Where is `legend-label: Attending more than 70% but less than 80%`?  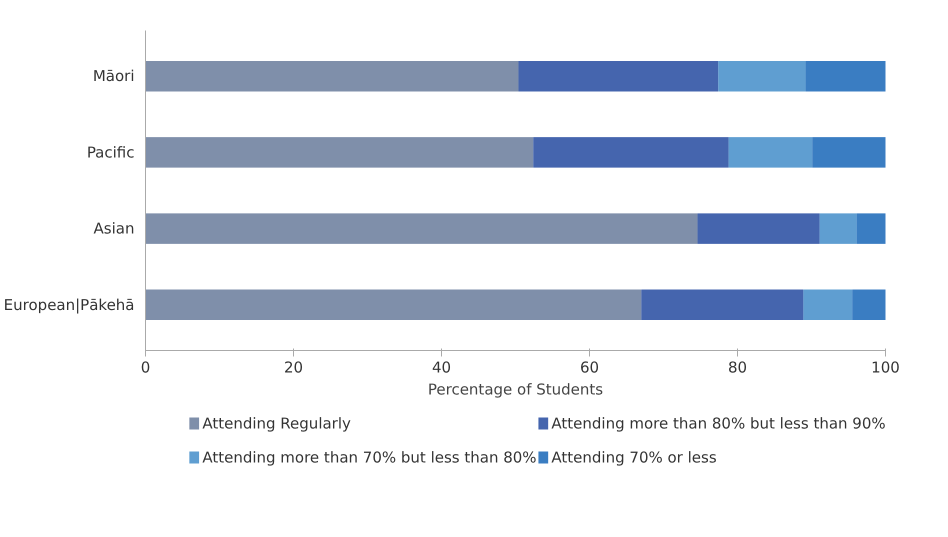
legend-label: Attending more than 70% but less than 80% is located at coordinates (369, 457).